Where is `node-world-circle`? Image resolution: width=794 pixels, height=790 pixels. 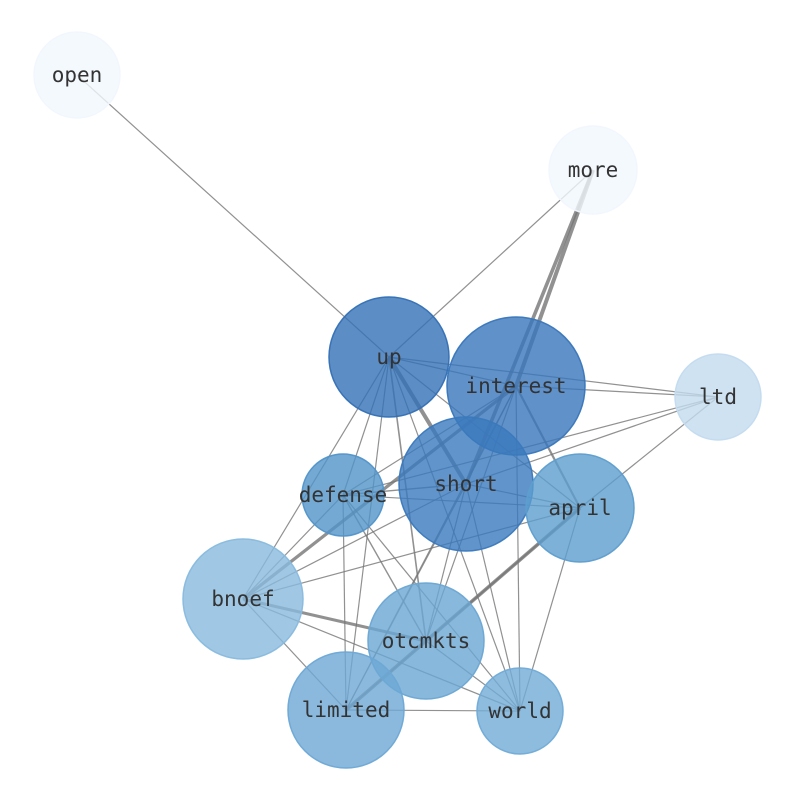 node-world-circle is located at coordinates (520, 711).